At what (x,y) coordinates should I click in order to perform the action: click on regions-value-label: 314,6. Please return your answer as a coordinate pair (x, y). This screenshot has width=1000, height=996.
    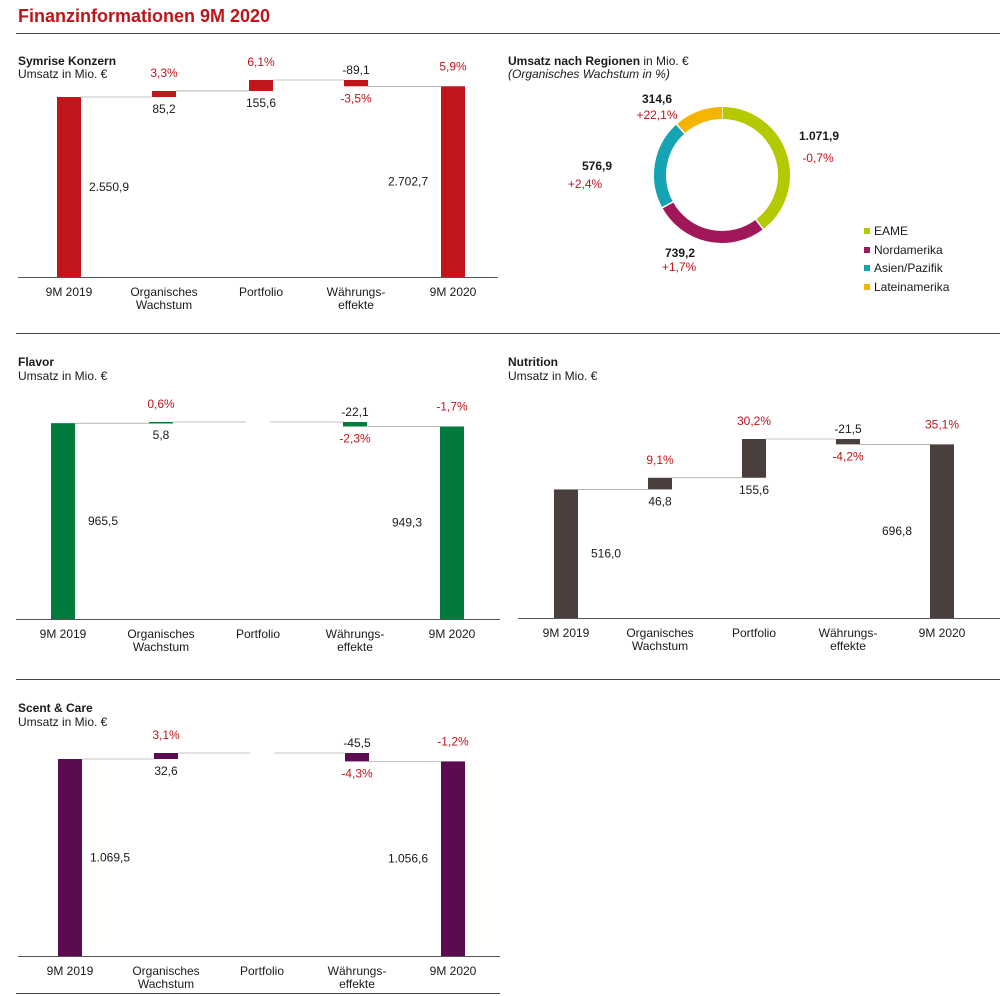
    Looking at the image, I should click on (657, 99).